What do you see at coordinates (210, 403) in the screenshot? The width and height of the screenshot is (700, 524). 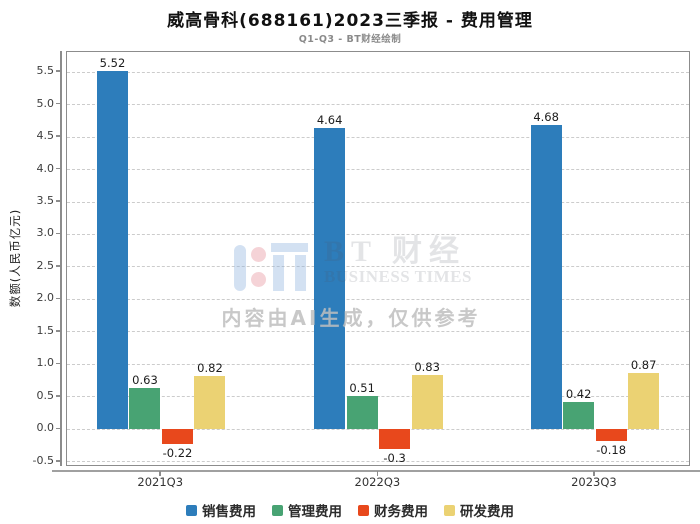 I see `bar-rd-expense-2021q3` at bounding box center [210, 403].